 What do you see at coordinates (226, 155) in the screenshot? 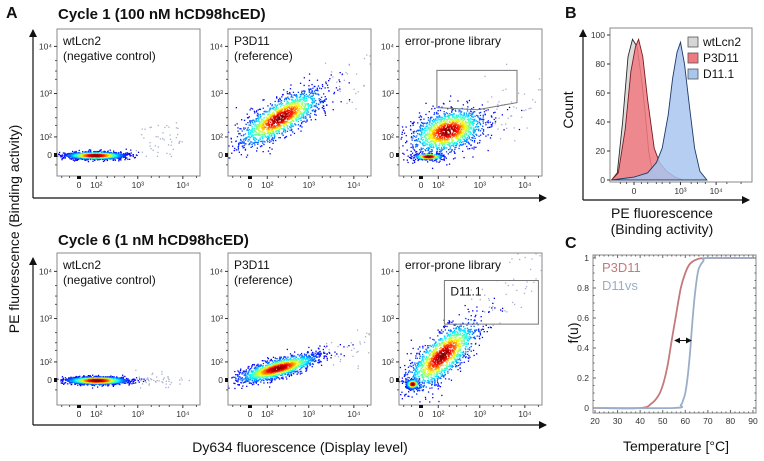
I see `zero-marker` at bounding box center [226, 155].